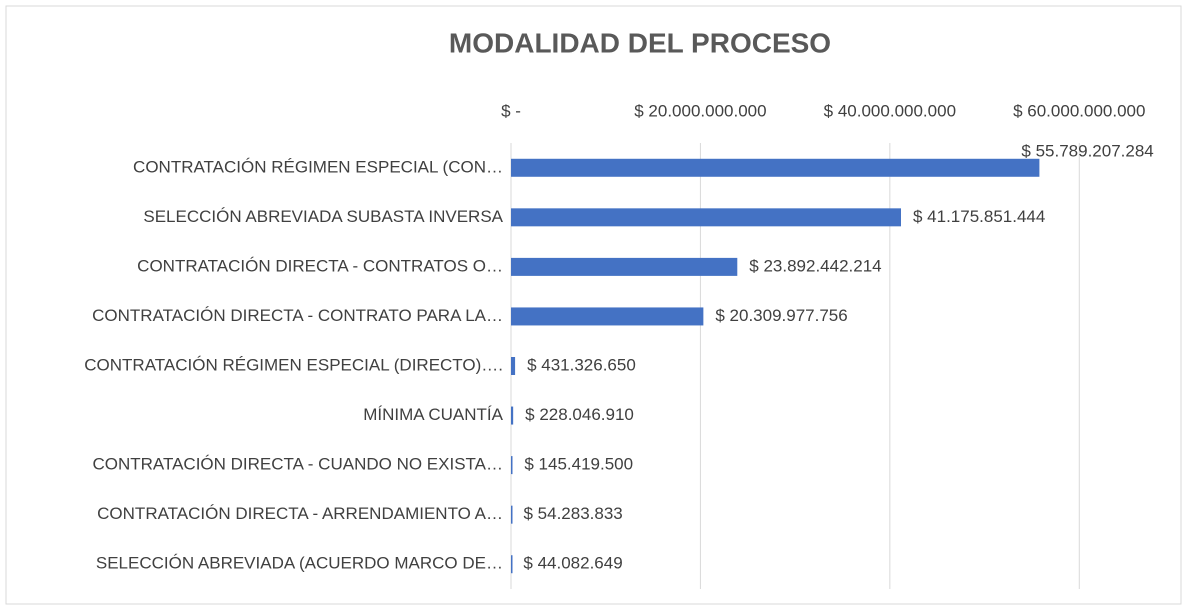  What do you see at coordinates (979, 216) in the screenshot?
I see `data-label: $ 41.175.851.444` at bounding box center [979, 216].